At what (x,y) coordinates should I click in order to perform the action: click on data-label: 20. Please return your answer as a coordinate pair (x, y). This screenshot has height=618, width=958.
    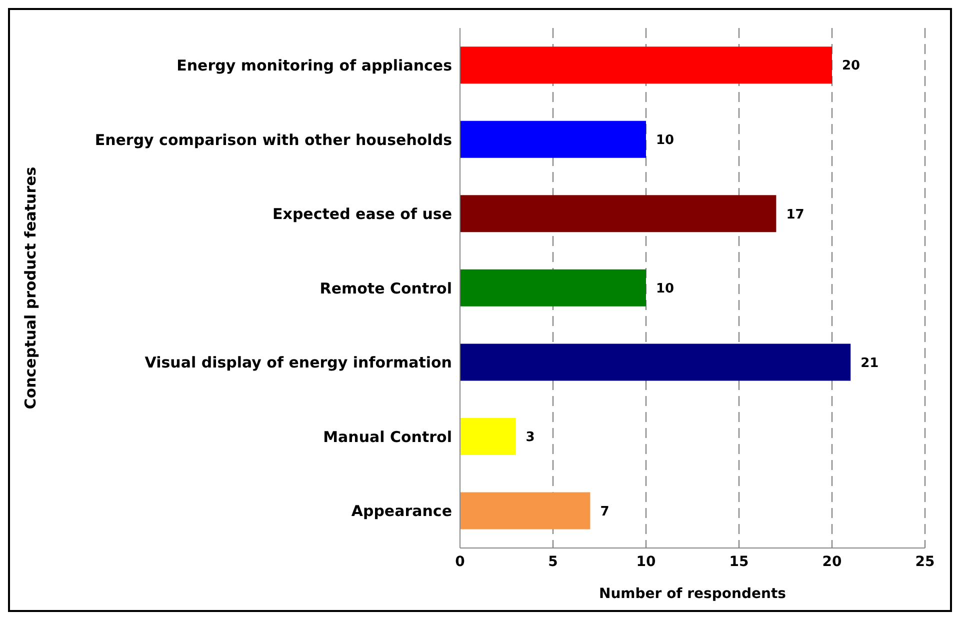
    Looking at the image, I should click on (851, 66).